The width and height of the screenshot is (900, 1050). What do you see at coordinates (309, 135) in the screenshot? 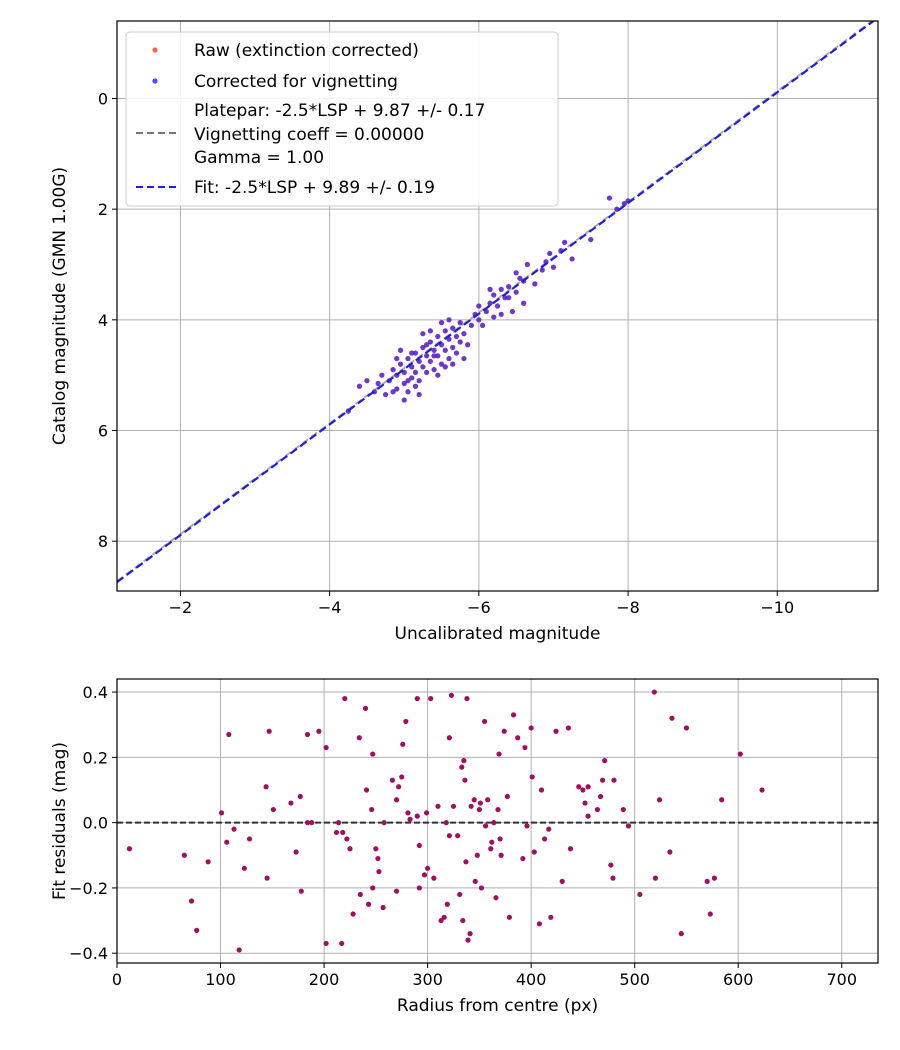
I see `legend-platepar-line2: Vignetting coeff = 0.00000` at bounding box center [309, 135].